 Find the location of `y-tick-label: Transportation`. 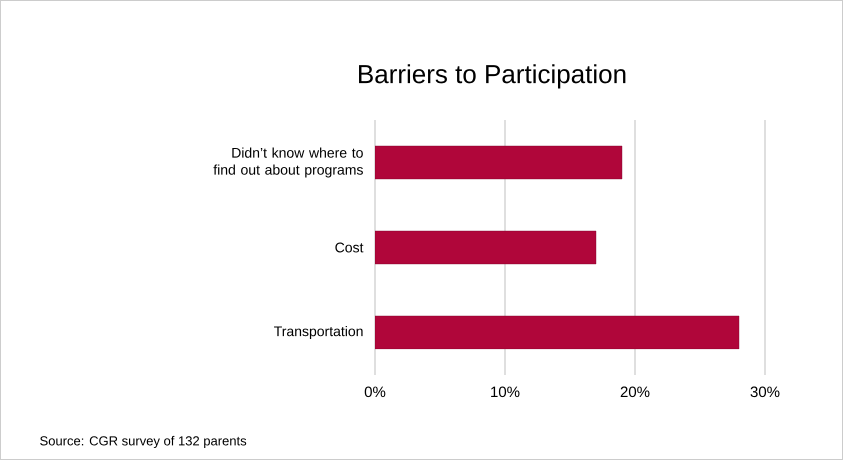

y-tick-label: Transportation is located at coordinates (318, 333).